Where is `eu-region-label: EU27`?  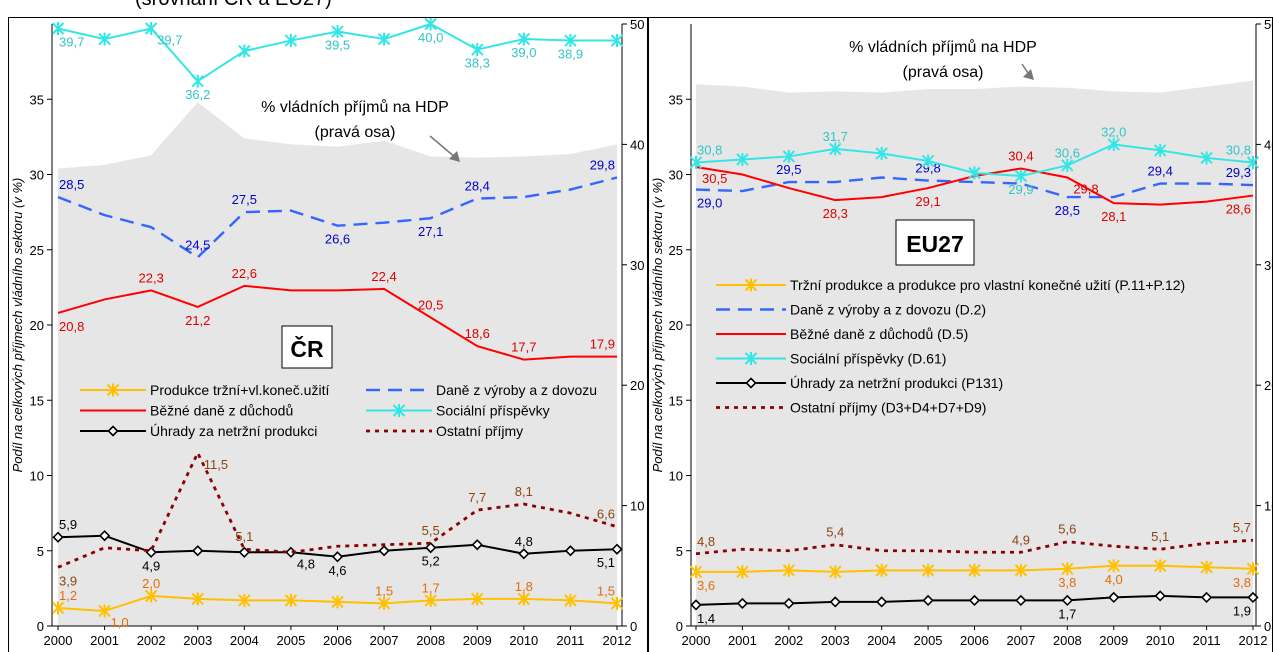 eu-region-label: EU27 is located at coordinates (935, 244).